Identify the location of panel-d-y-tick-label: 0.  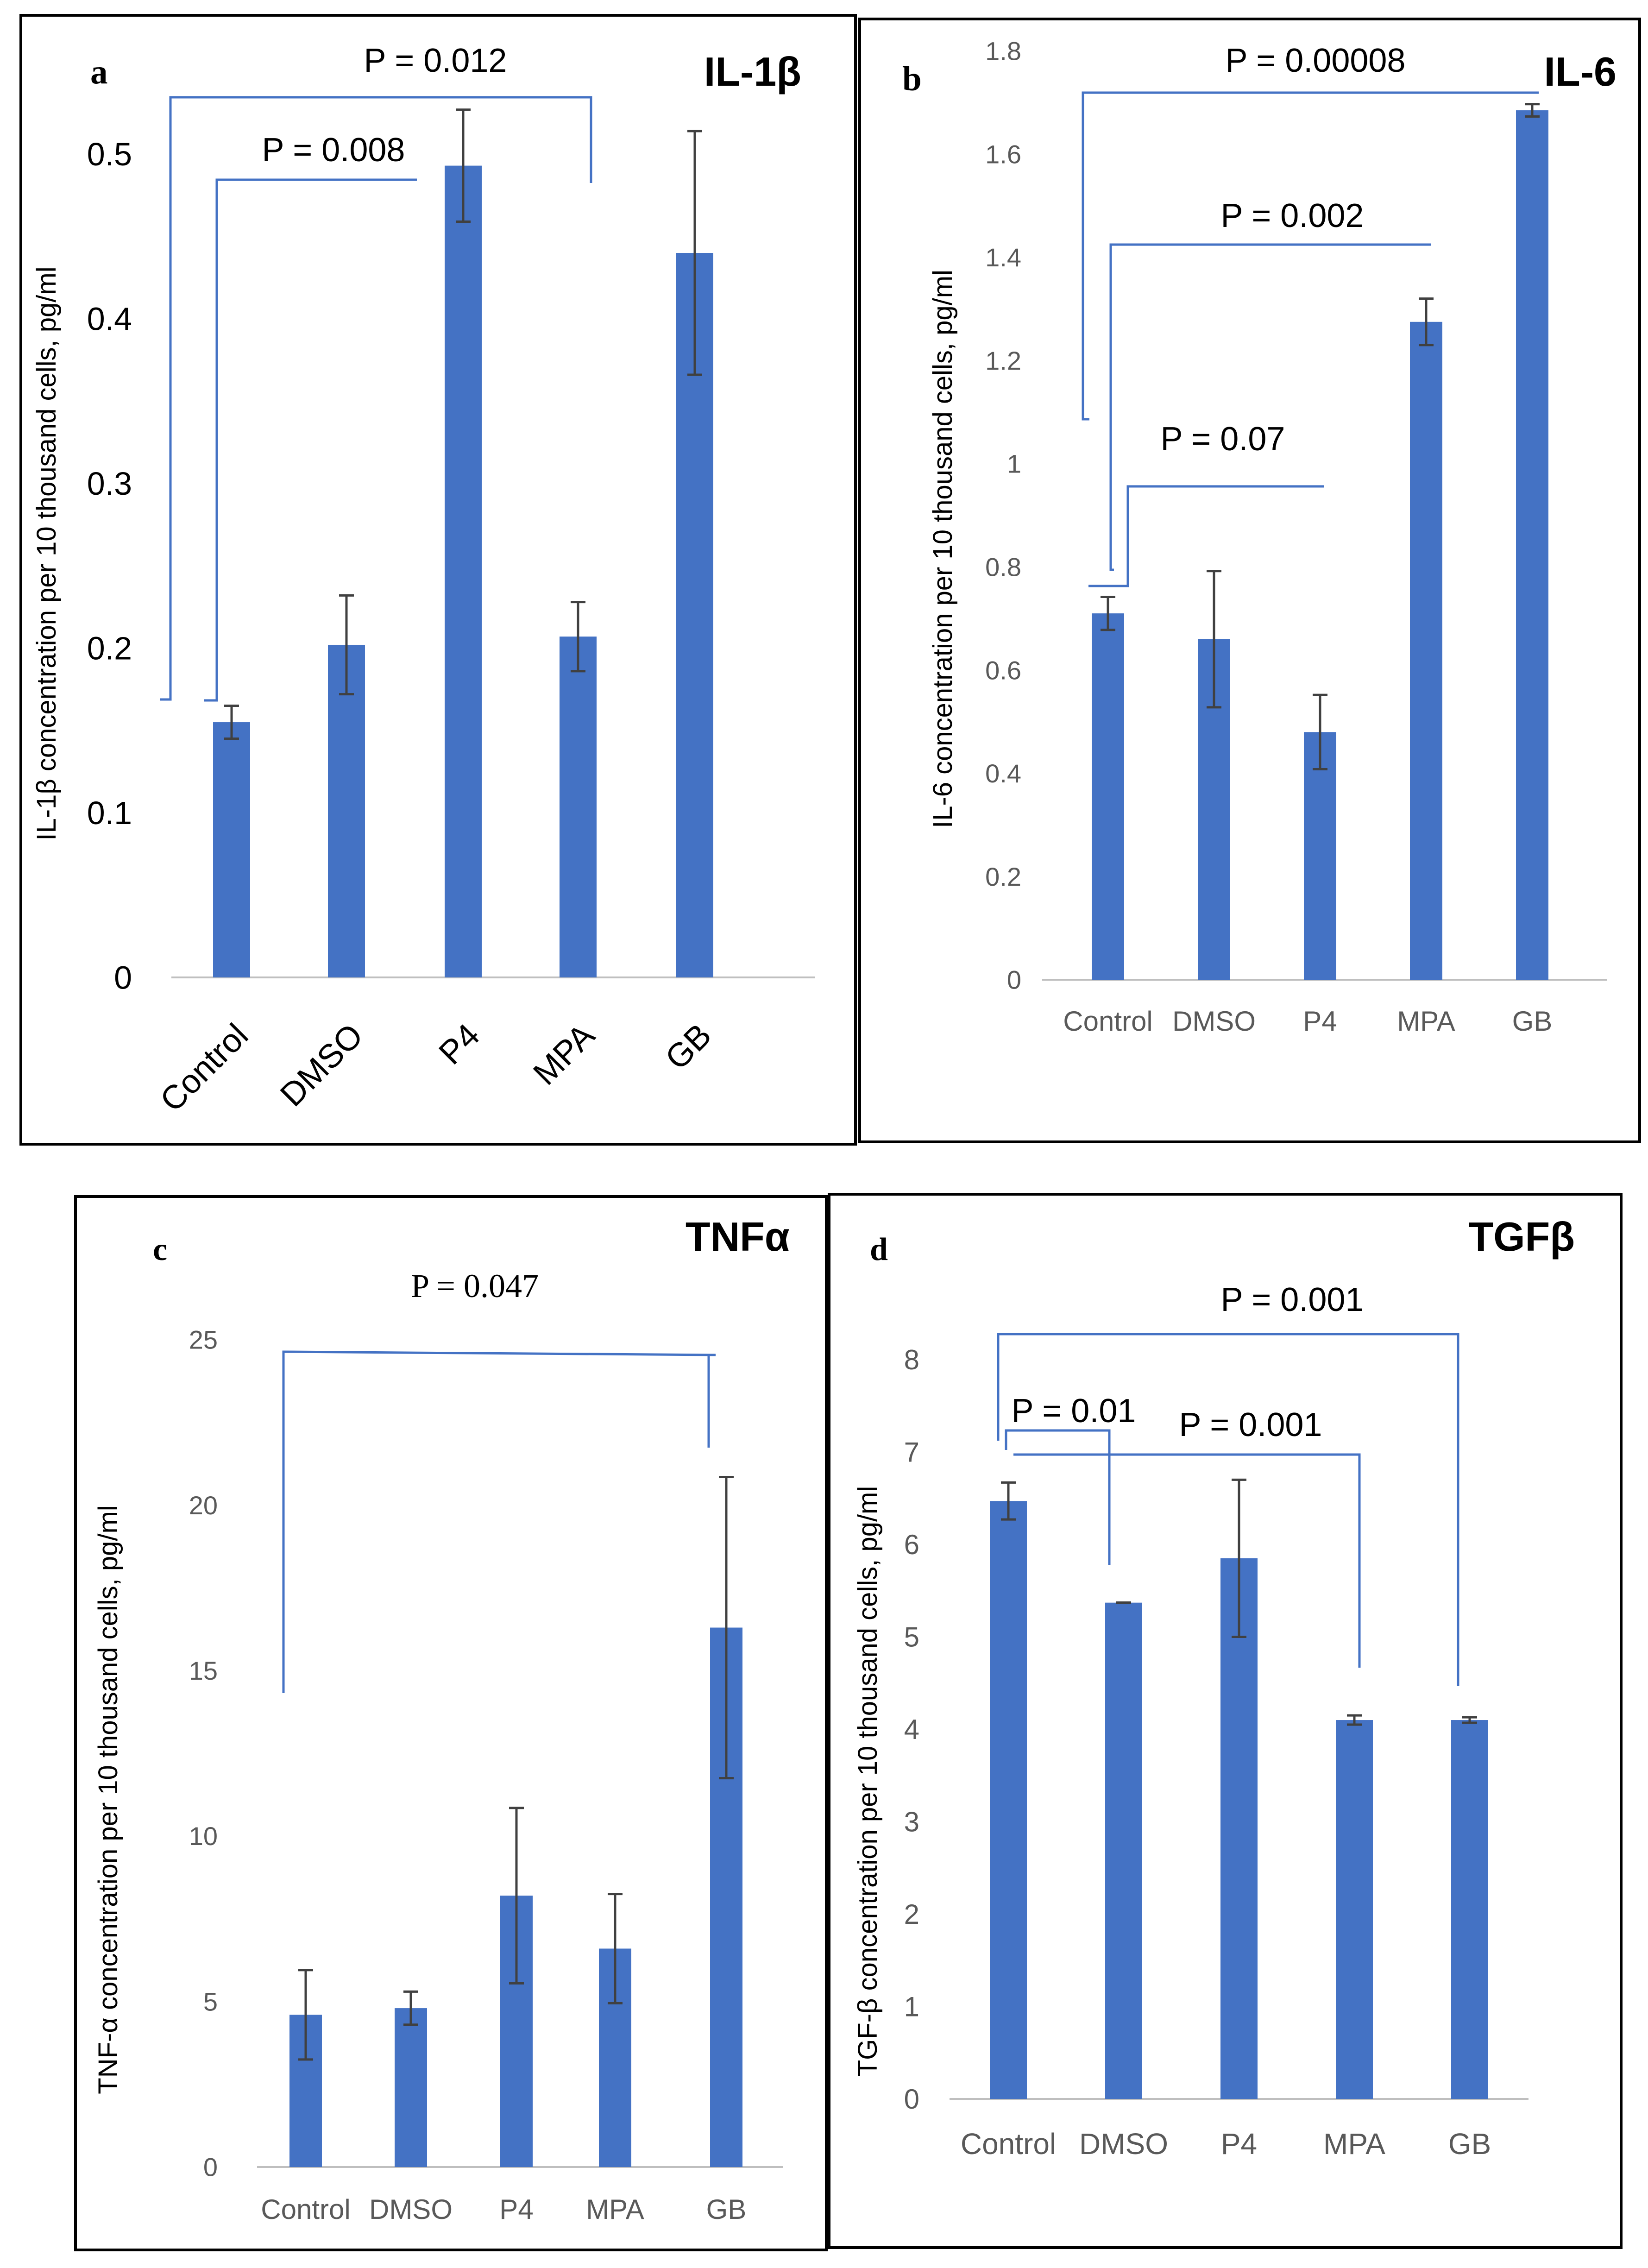
(911, 2099).